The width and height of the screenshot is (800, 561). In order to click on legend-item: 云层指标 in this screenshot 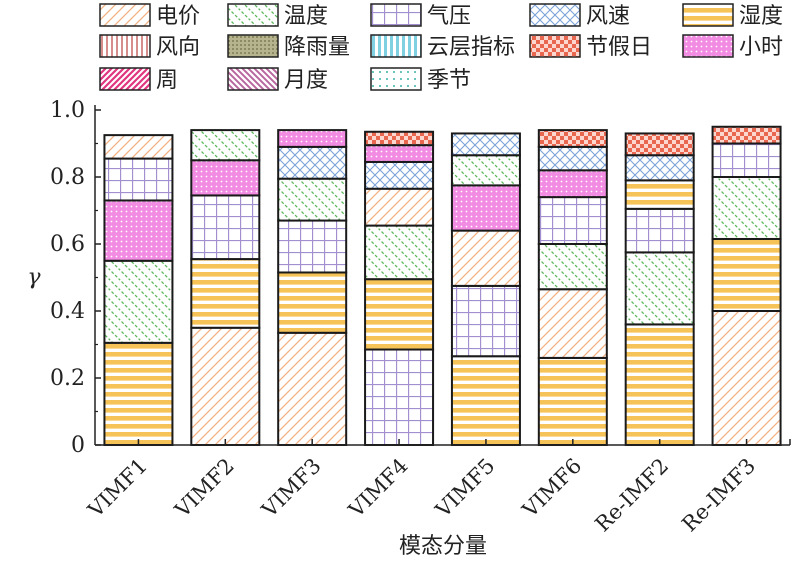, I will do `click(442, 47)`.